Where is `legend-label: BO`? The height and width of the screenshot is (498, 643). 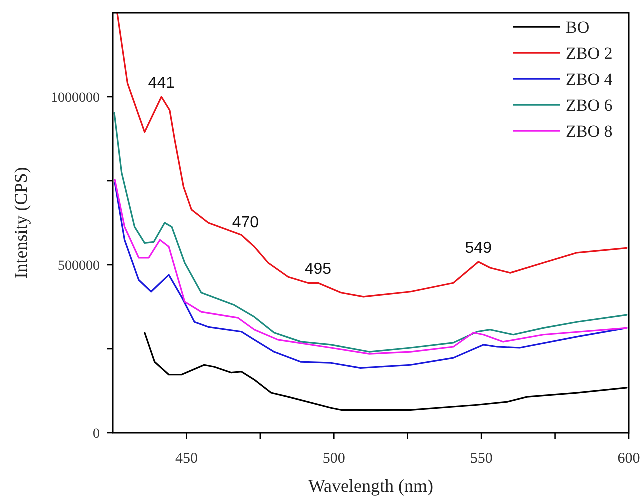 legend-label: BO is located at coordinates (578, 27).